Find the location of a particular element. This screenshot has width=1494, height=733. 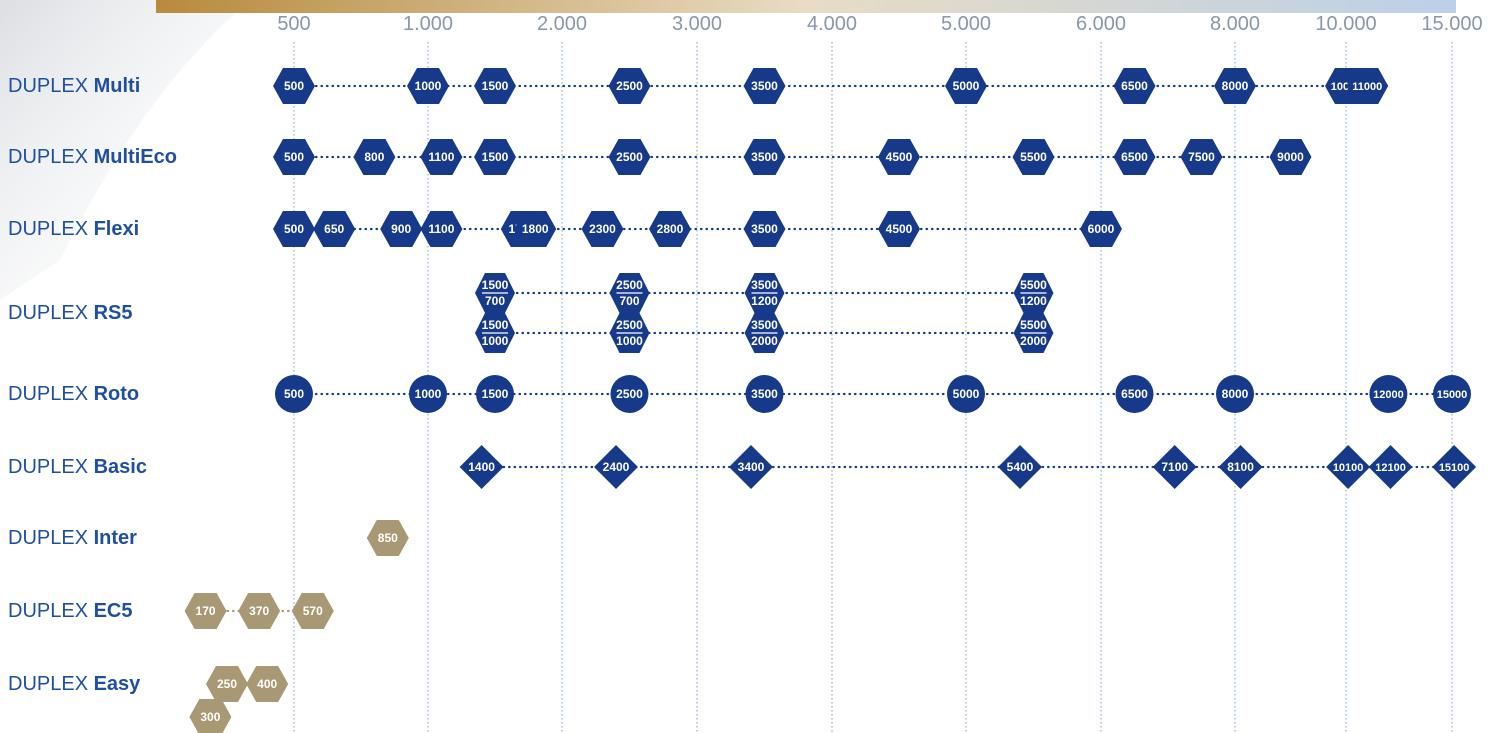

marker-multi-3500: 3500 is located at coordinates (764, 86).